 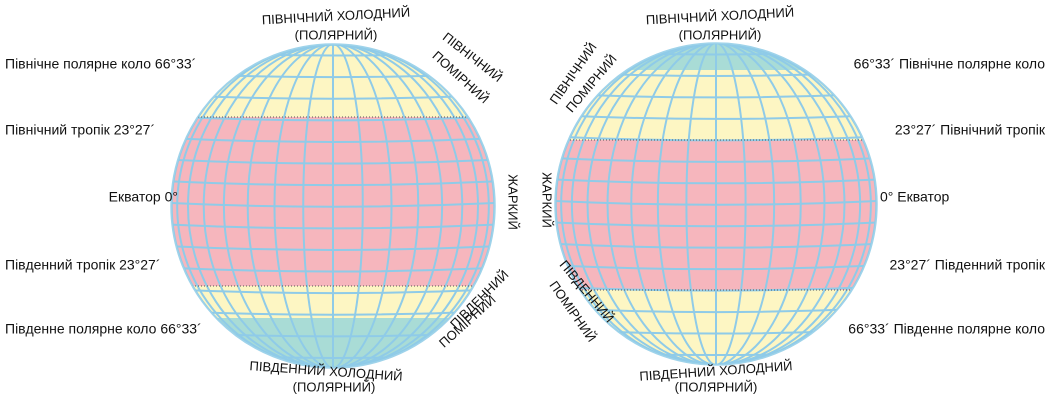 What do you see at coordinates (946, 329) in the screenshot?
I see `line-label: 66°33´ Південне полярне коло` at bounding box center [946, 329].